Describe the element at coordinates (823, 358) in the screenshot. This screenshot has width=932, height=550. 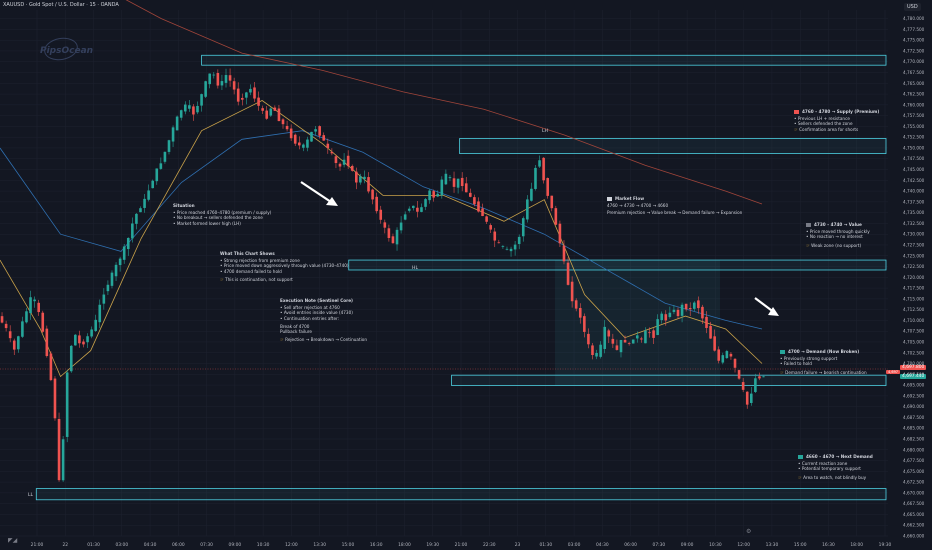
I see `note-demand-broken-item: Previously strong support` at that location.